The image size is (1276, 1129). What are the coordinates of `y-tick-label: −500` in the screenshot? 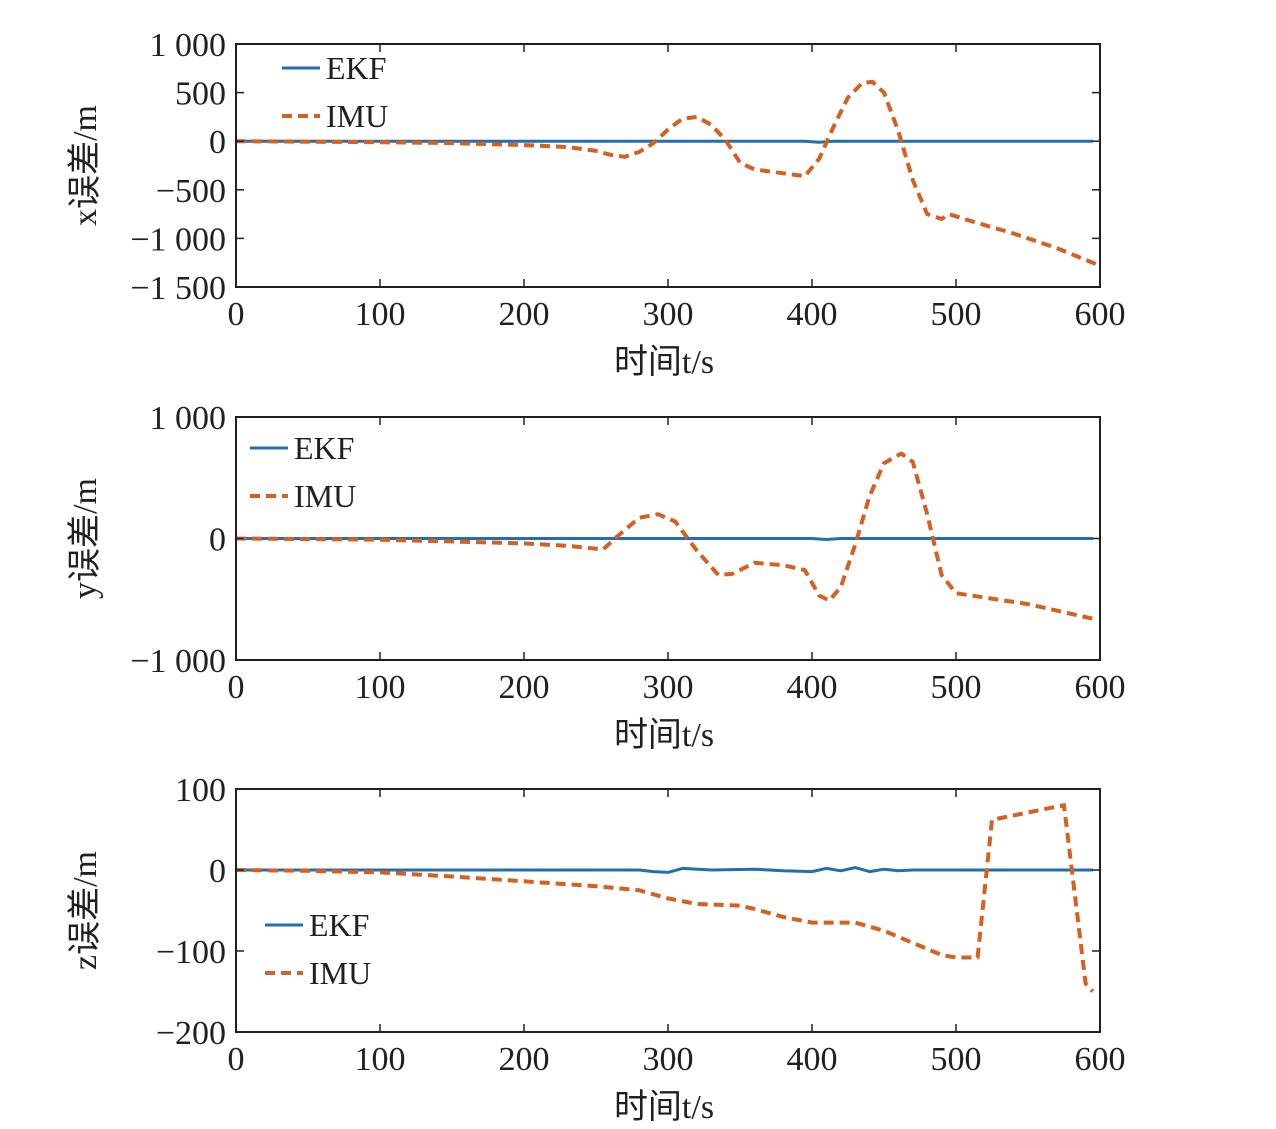 It's located at (191, 191).